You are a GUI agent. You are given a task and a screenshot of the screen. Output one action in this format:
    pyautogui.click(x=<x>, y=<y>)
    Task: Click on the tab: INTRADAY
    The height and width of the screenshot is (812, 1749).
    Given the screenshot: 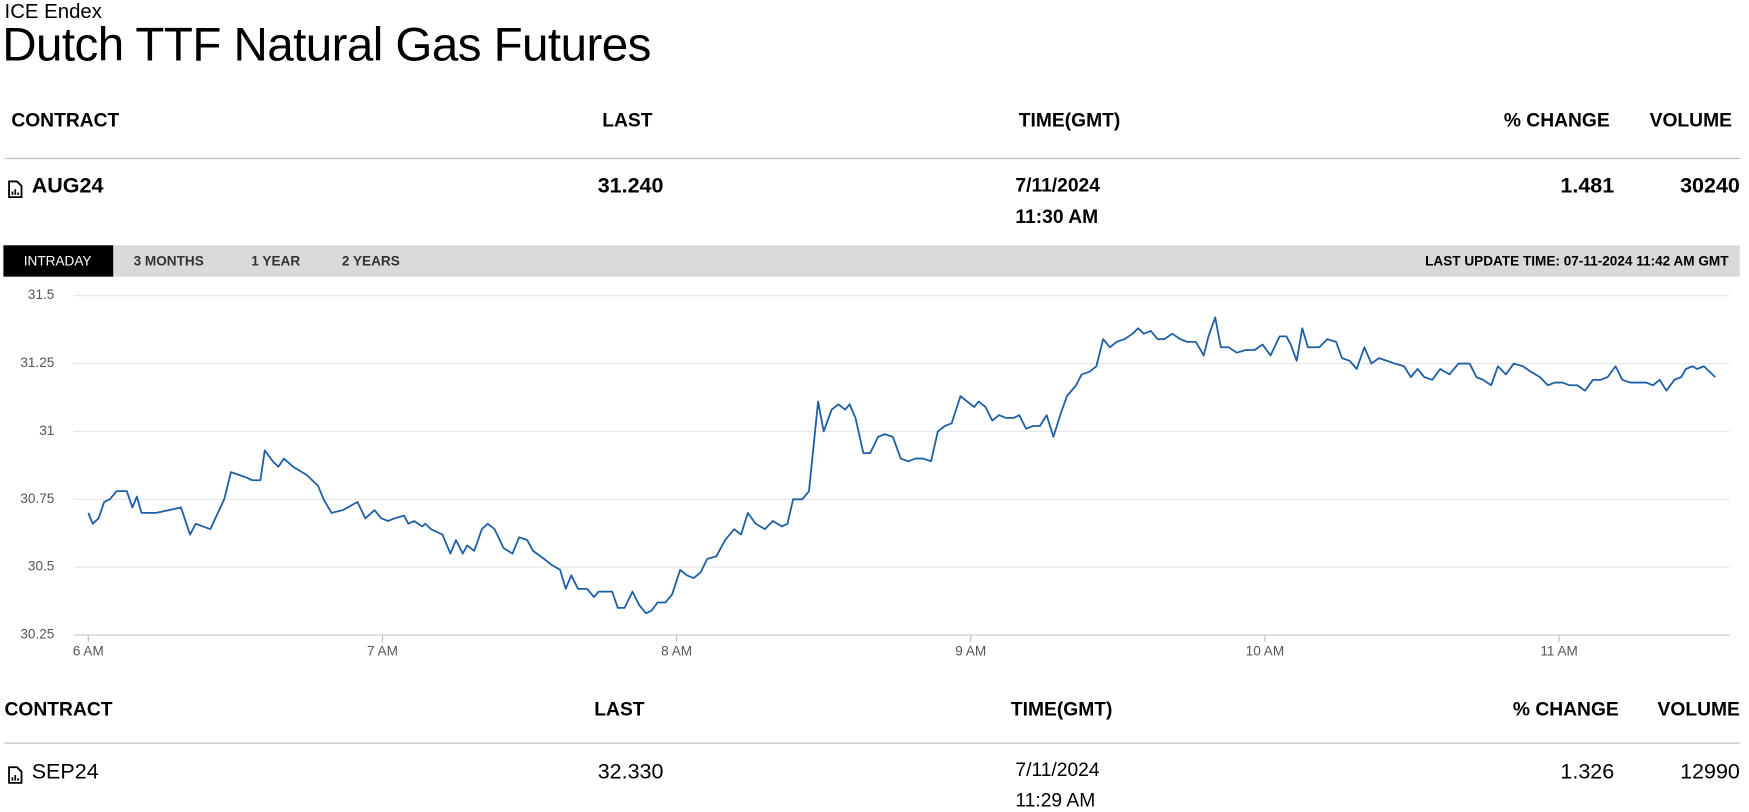 What is the action you would take?
    pyautogui.click(x=57, y=261)
    